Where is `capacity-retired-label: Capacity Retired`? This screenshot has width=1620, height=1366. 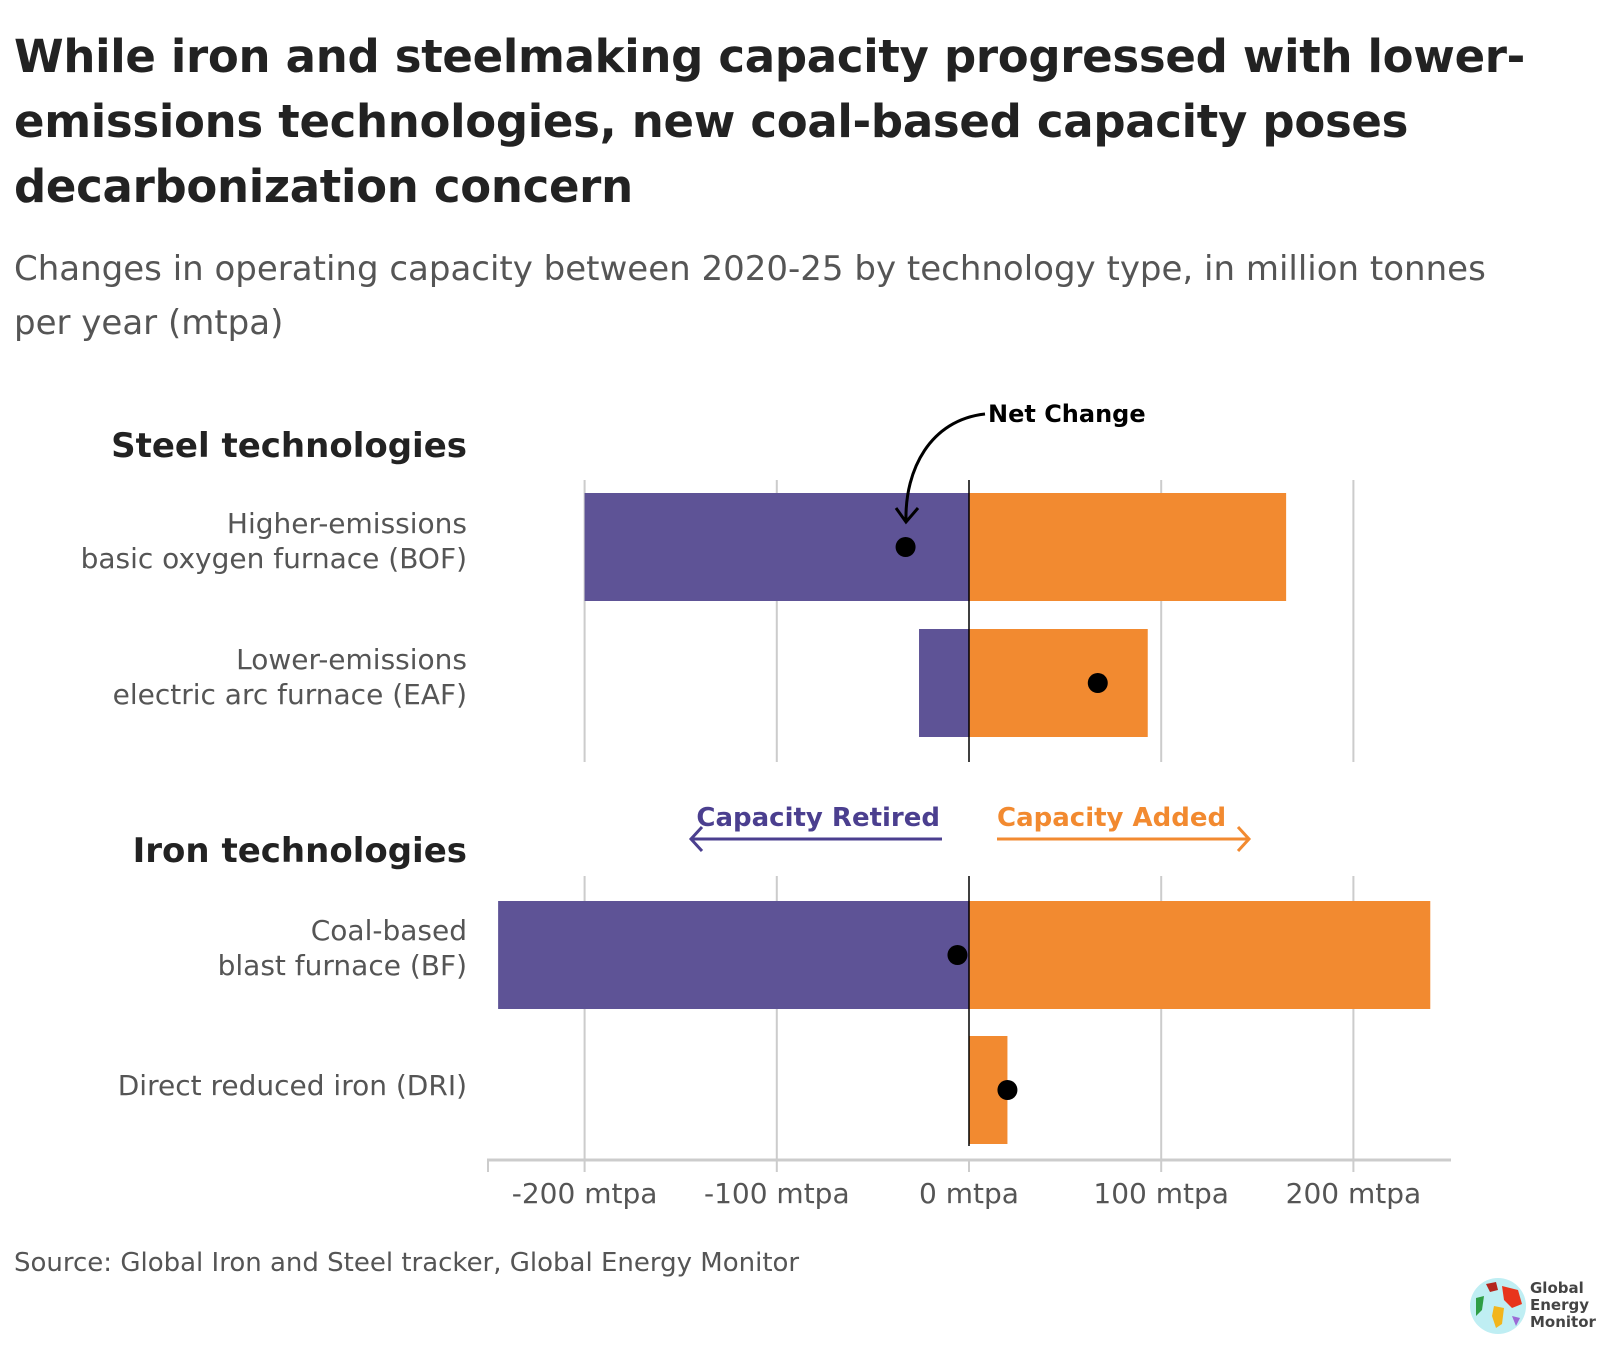
capacity-retired-label: Capacity Retired is located at coordinates (818, 818).